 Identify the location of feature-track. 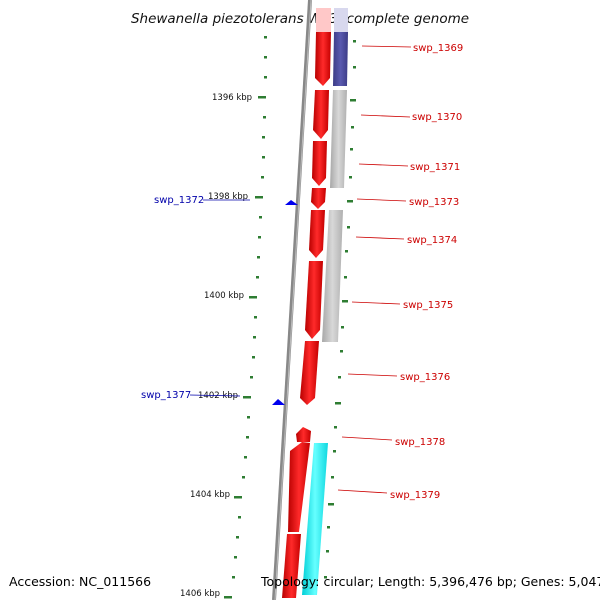
(325, 301).